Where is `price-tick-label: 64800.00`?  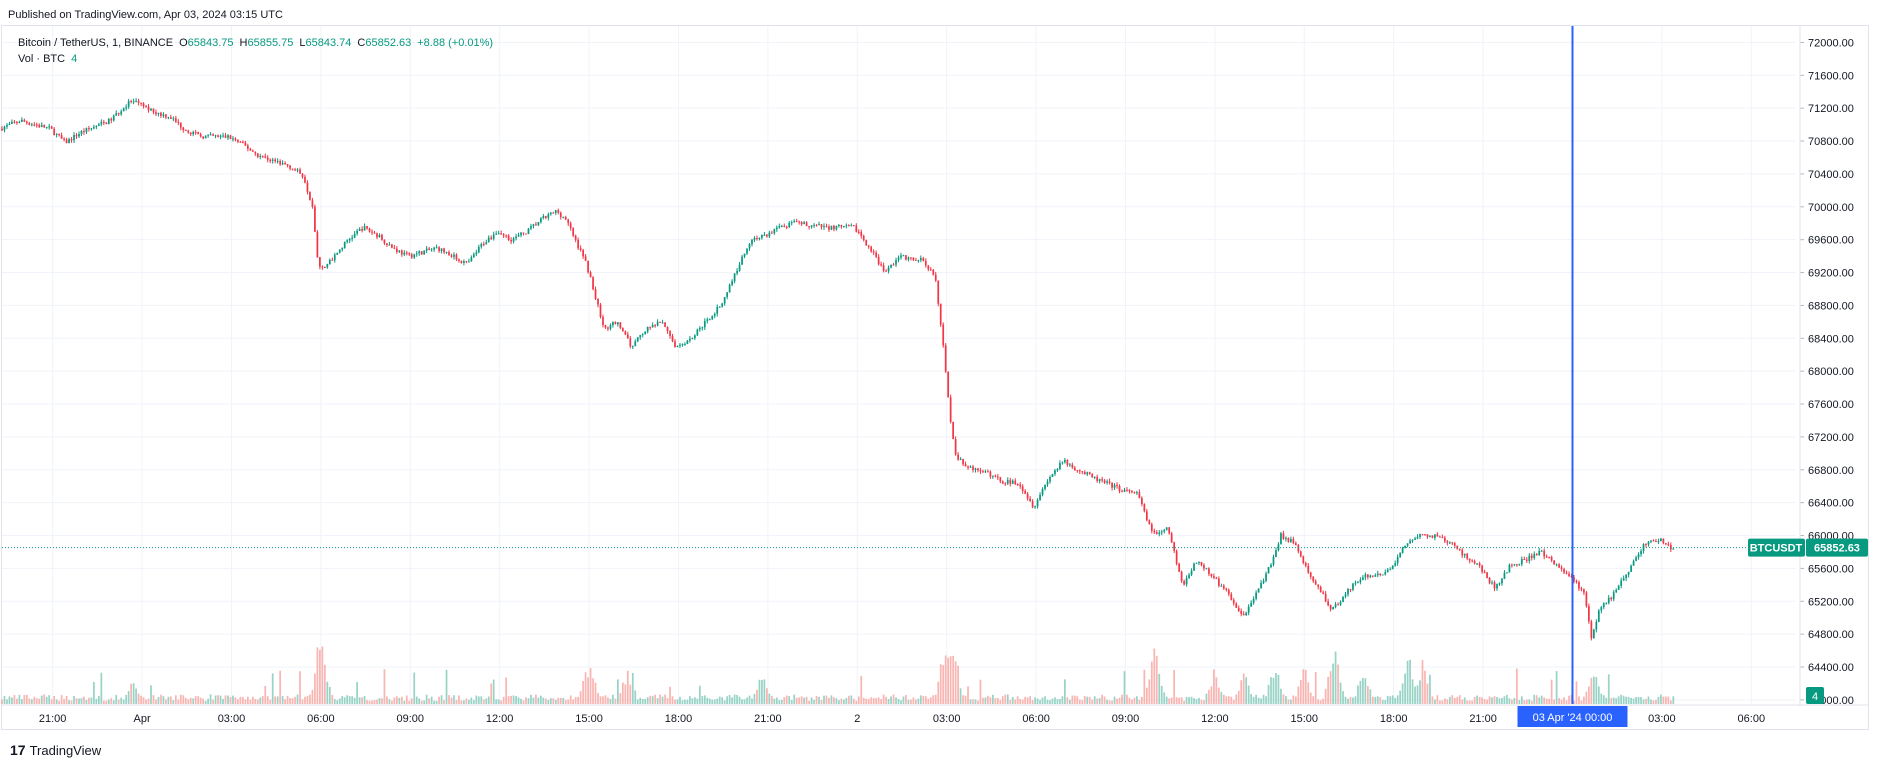
price-tick-label: 64800.00 is located at coordinates (1831, 635).